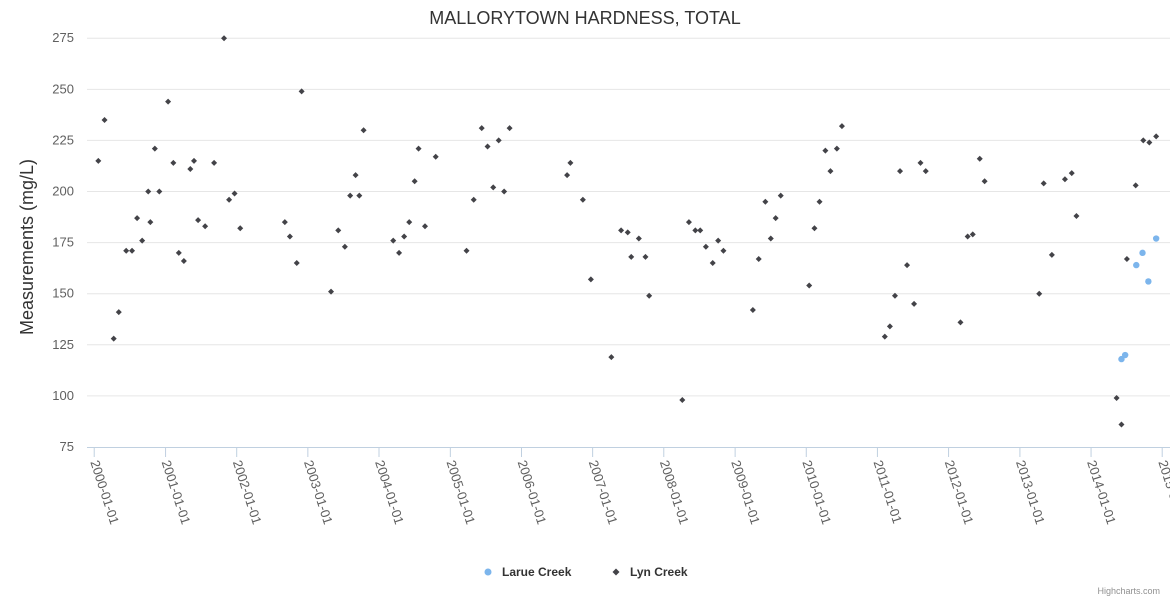  I want to click on legend-item-larue-creek: Larue Creek, so click(528, 572).